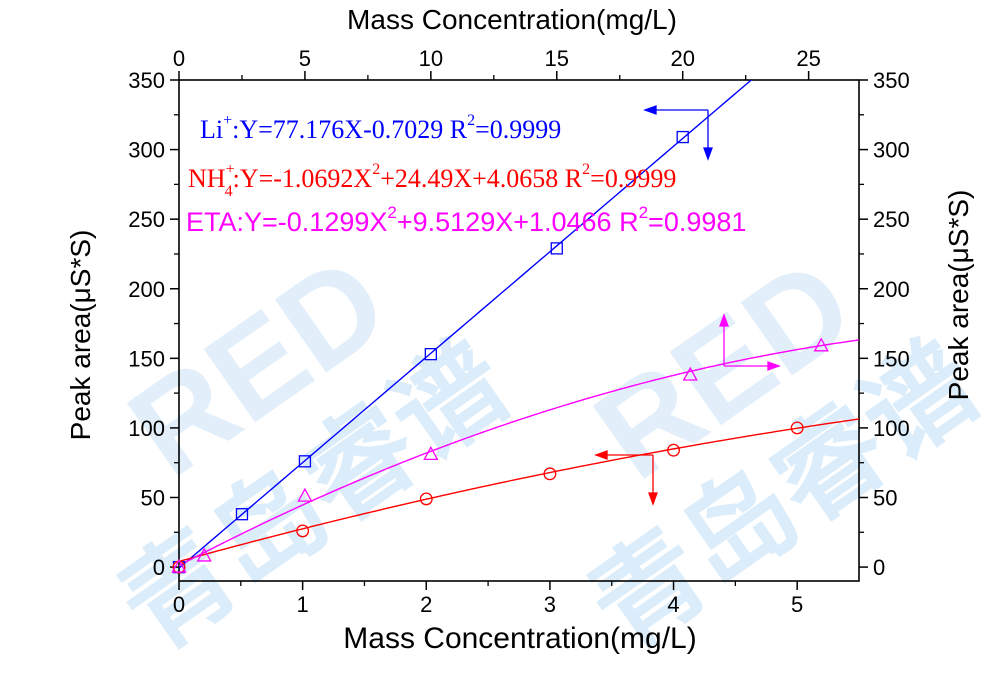 The image size is (1000, 698). Describe the element at coordinates (673, 604) in the screenshot. I see `bottom-tick-label: 4` at that location.